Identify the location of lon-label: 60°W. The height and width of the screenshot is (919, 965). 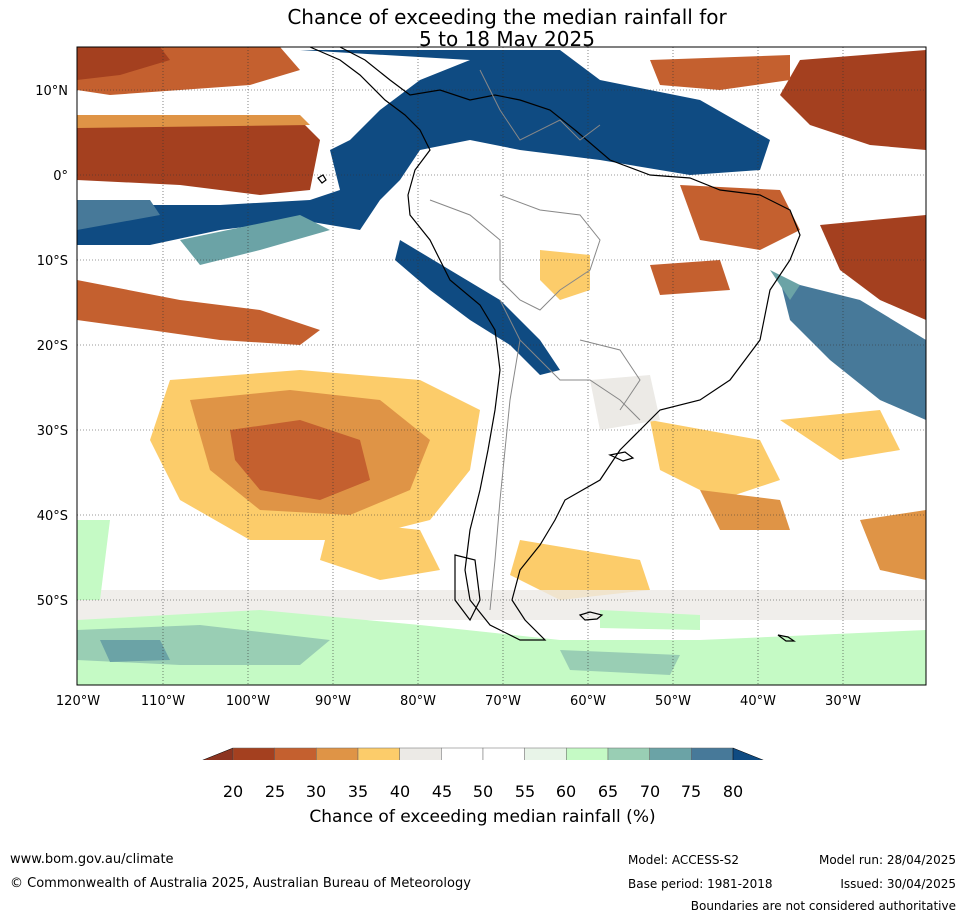
(588, 701).